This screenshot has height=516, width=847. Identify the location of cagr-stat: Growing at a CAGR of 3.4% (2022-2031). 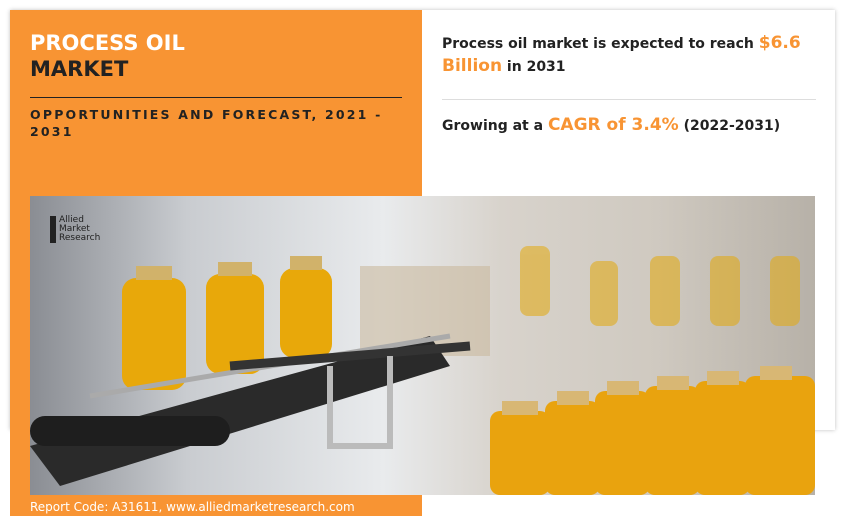
(611, 125).